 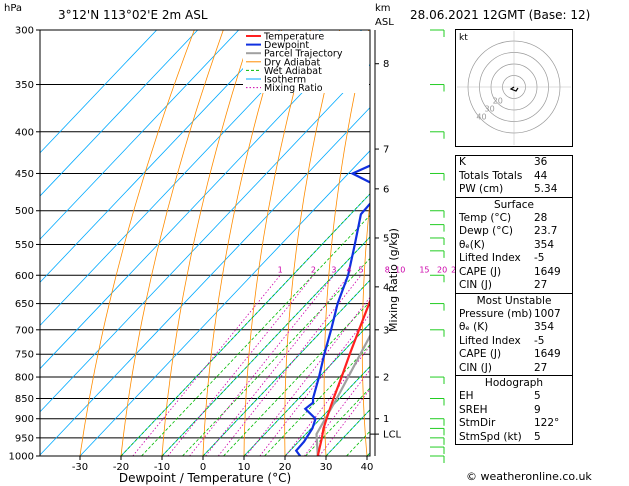 I want to click on hodograph-ring-label: 20, so click(x=498, y=100).